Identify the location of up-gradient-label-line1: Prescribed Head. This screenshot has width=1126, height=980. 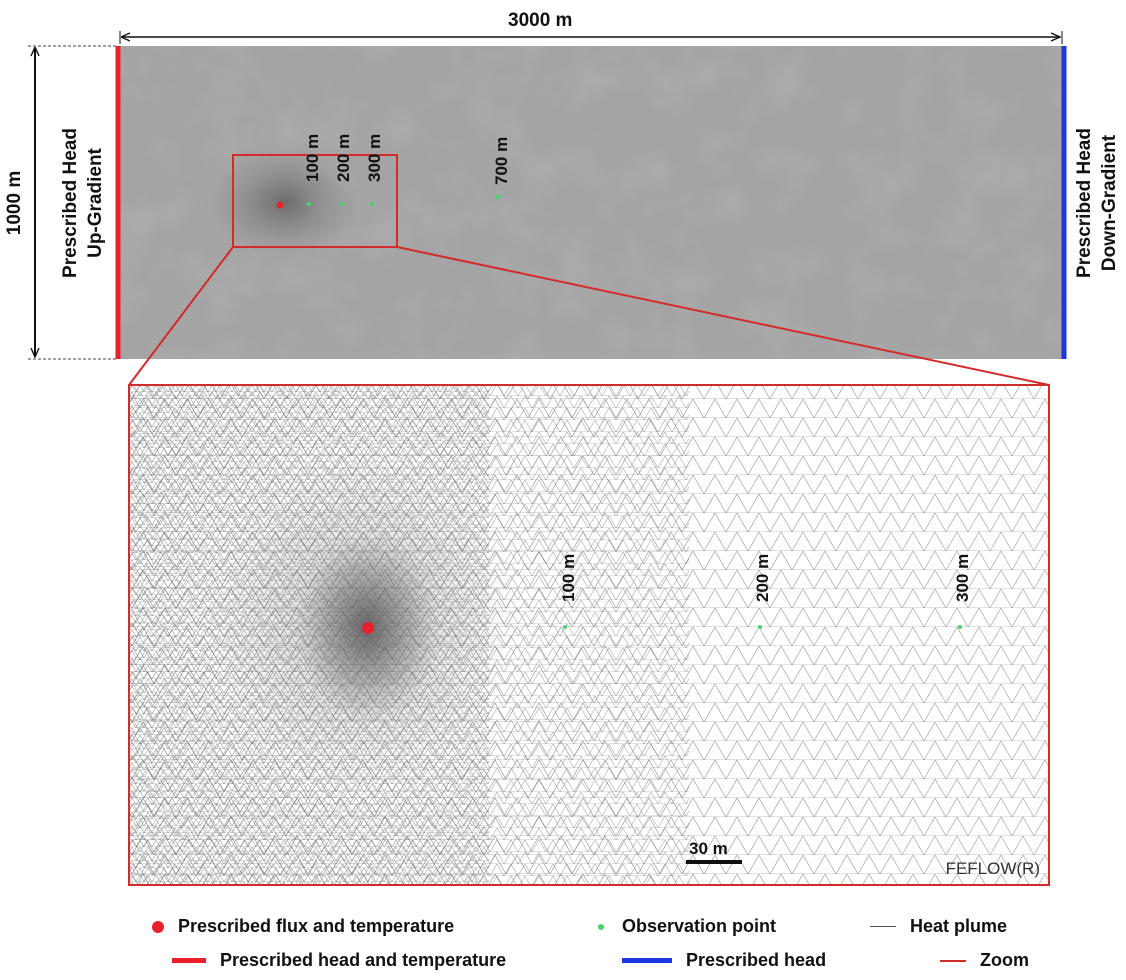
(70, 203).